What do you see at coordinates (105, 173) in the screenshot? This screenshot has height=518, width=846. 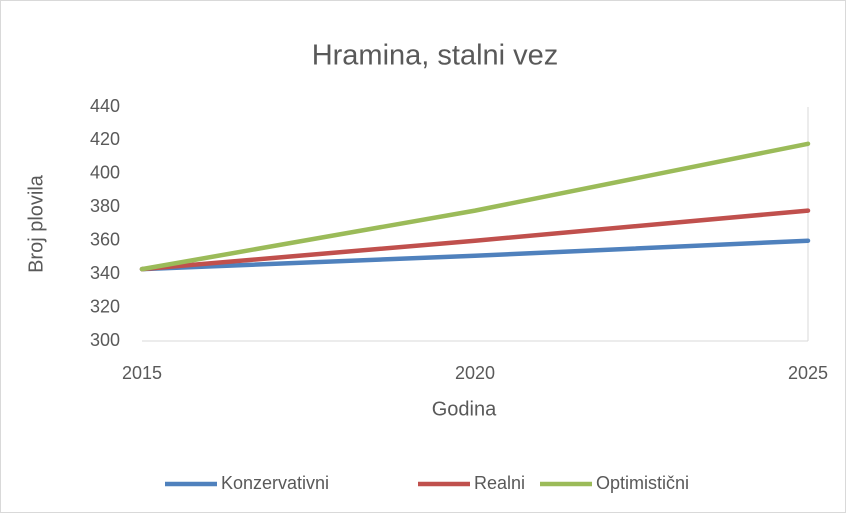 I see `y-tick-label: 400` at bounding box center [105, 173].